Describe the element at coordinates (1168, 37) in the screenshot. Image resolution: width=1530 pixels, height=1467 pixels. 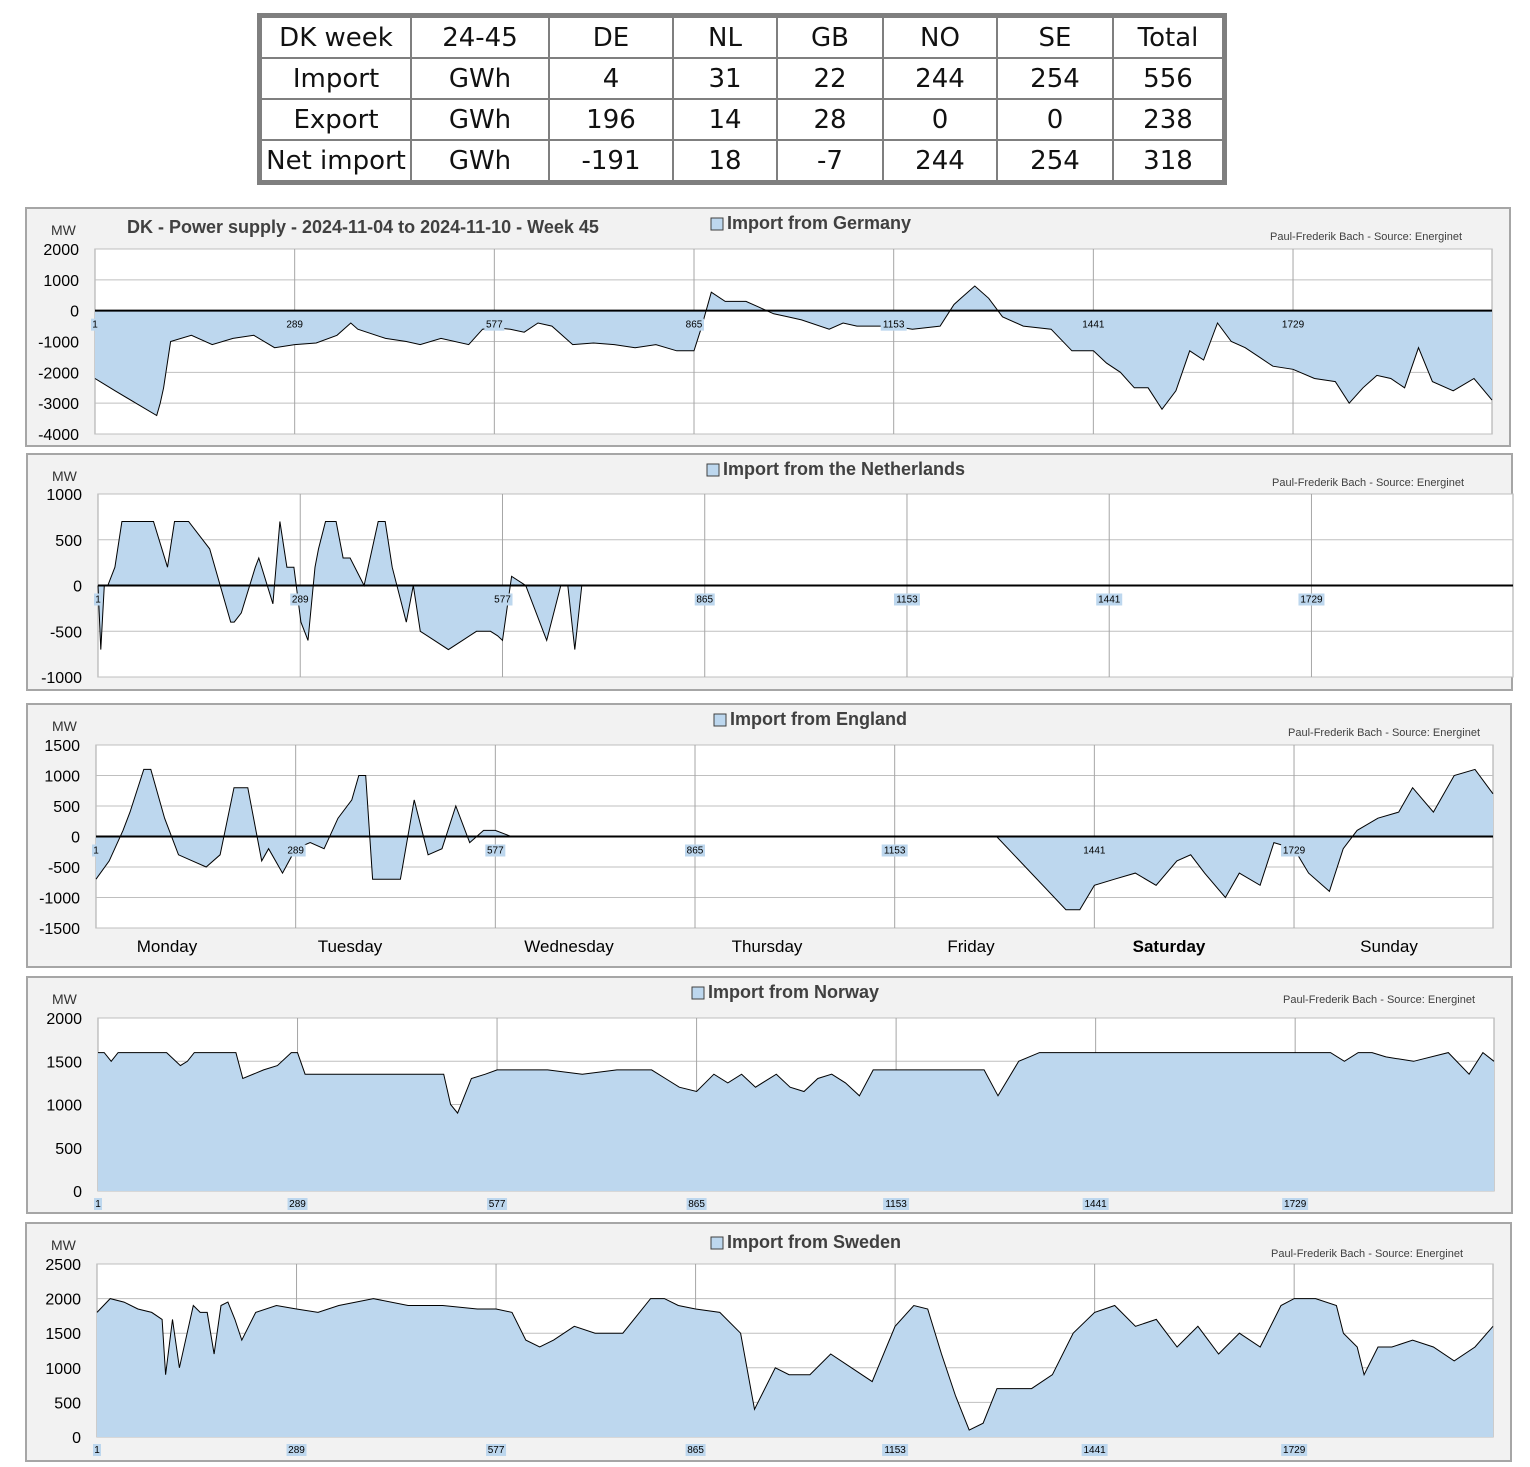
I see `table-cell: Total` at that location.